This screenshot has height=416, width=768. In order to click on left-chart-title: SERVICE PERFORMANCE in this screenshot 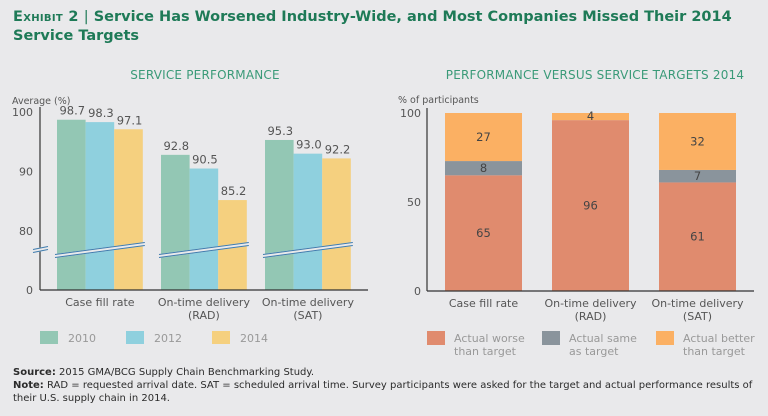, I will do `click(205, 75)`.